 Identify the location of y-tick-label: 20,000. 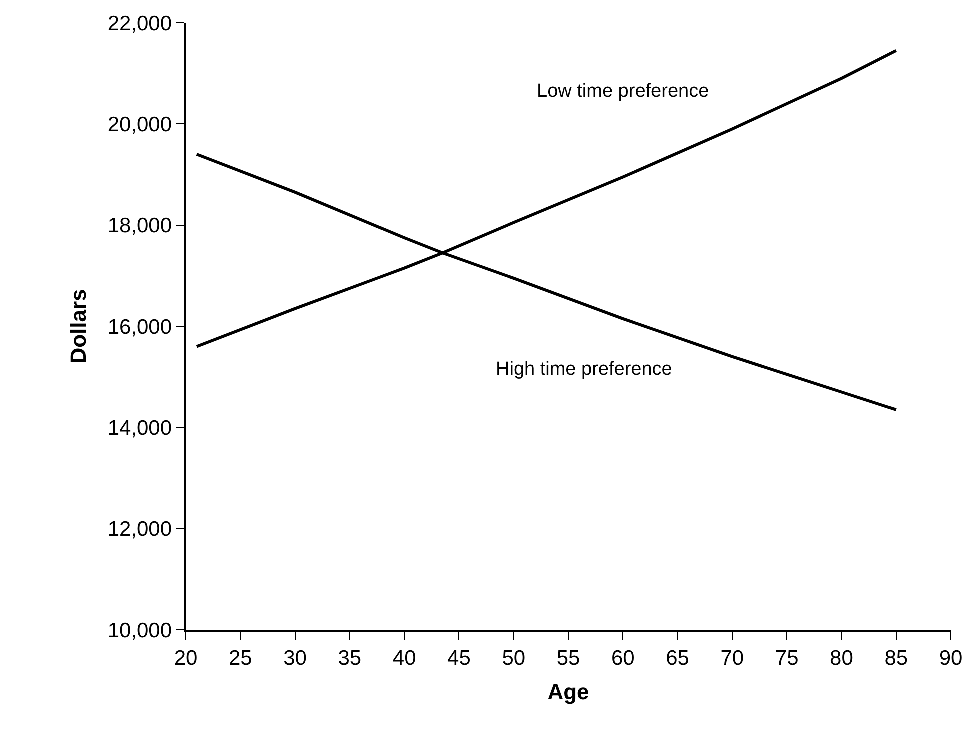
(140, 125).